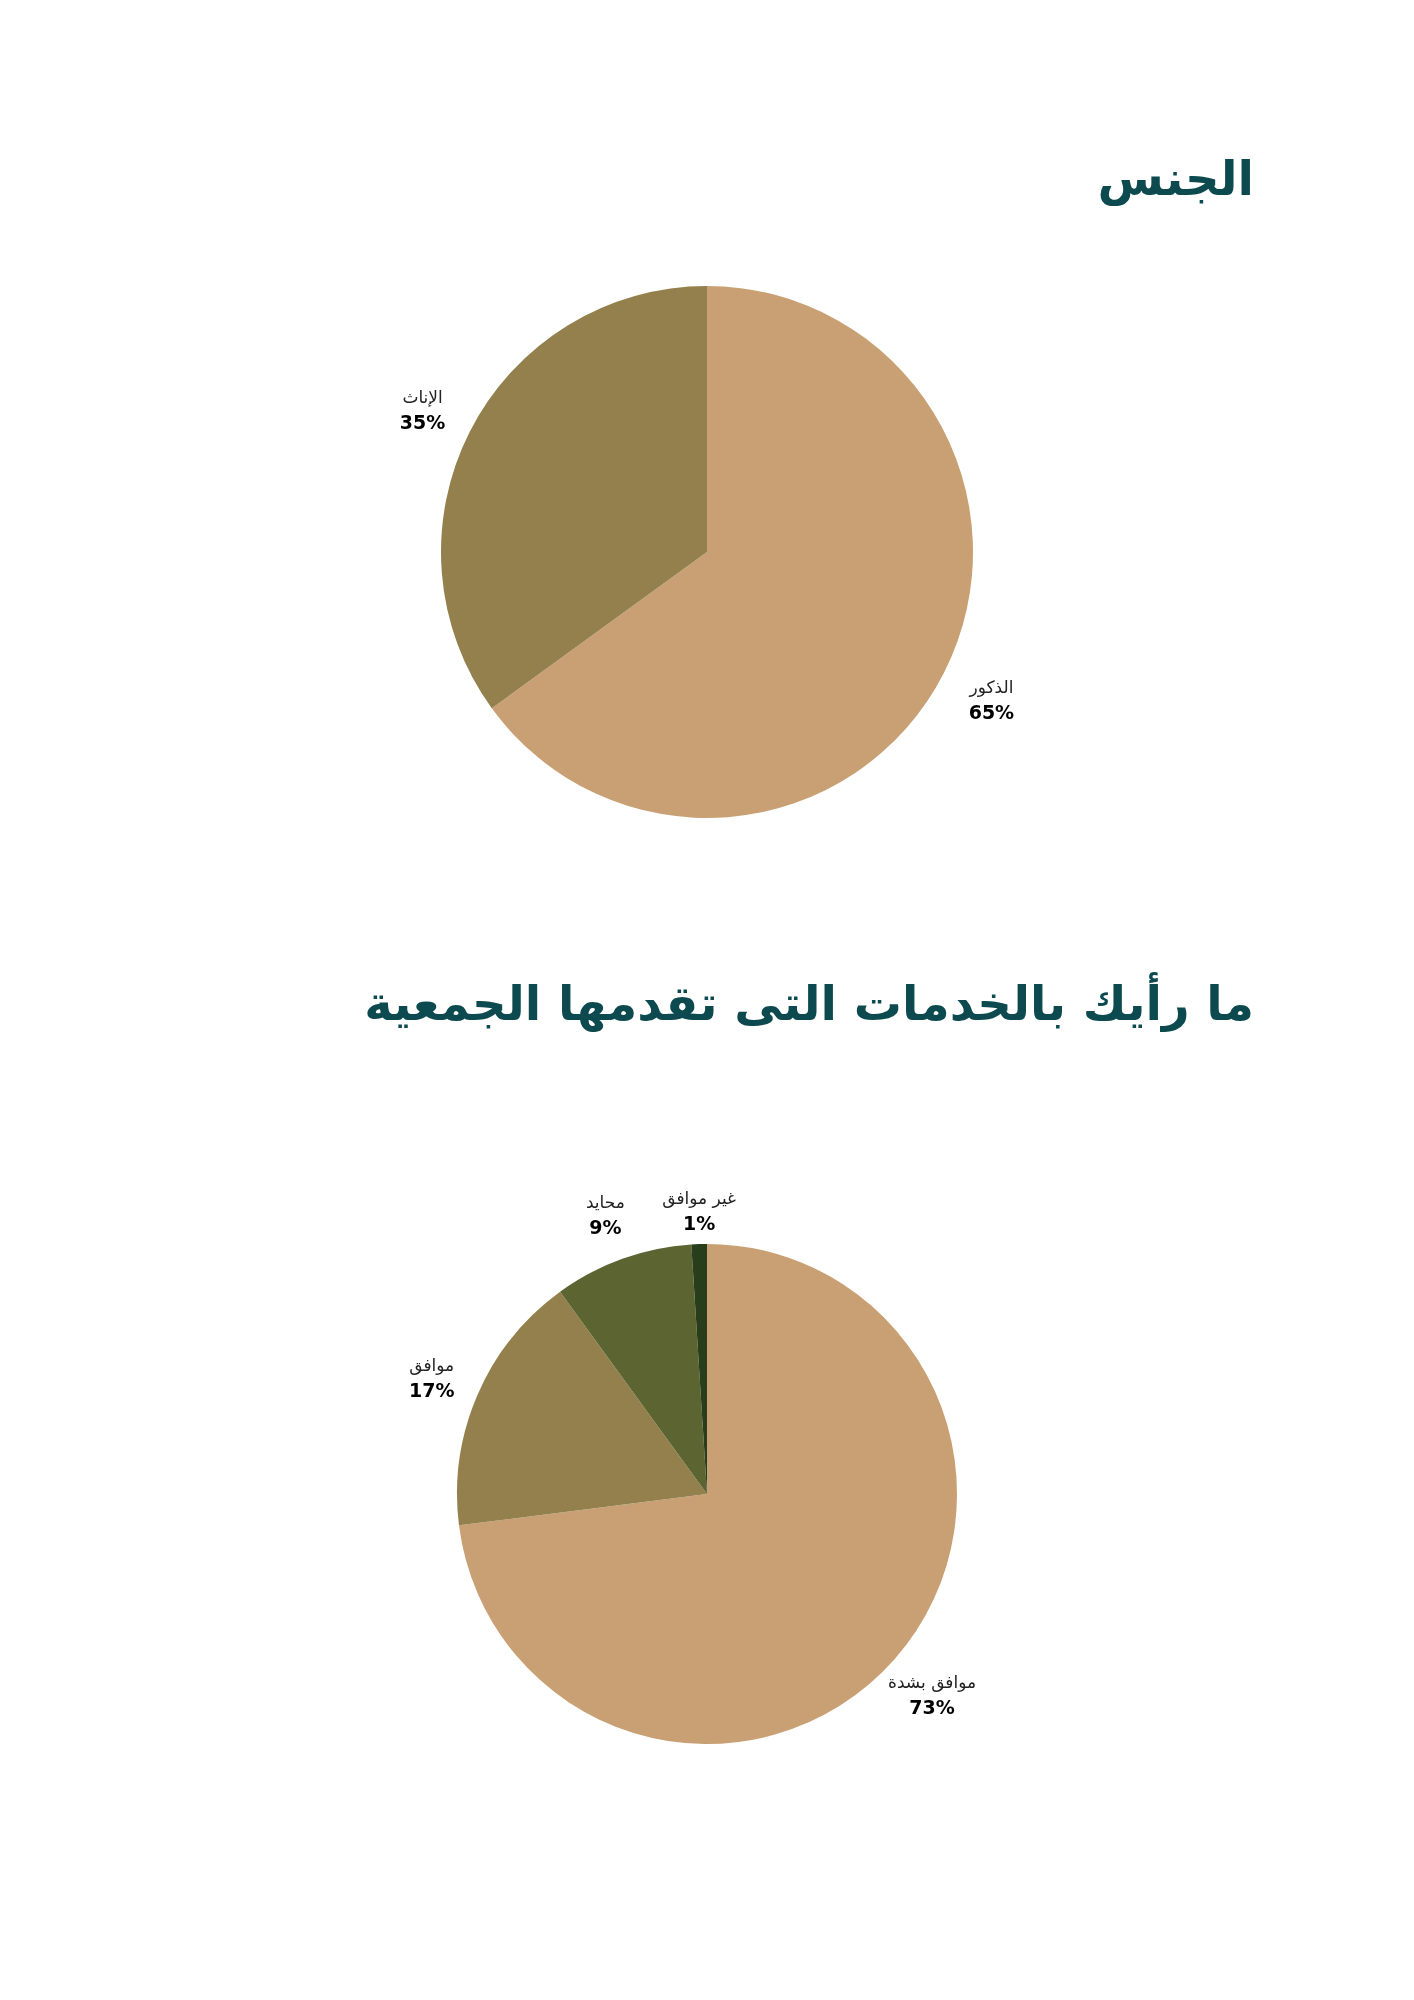 The image size is (1414, 2000). I want to click on data-label: 73%, so click(932, 1707).